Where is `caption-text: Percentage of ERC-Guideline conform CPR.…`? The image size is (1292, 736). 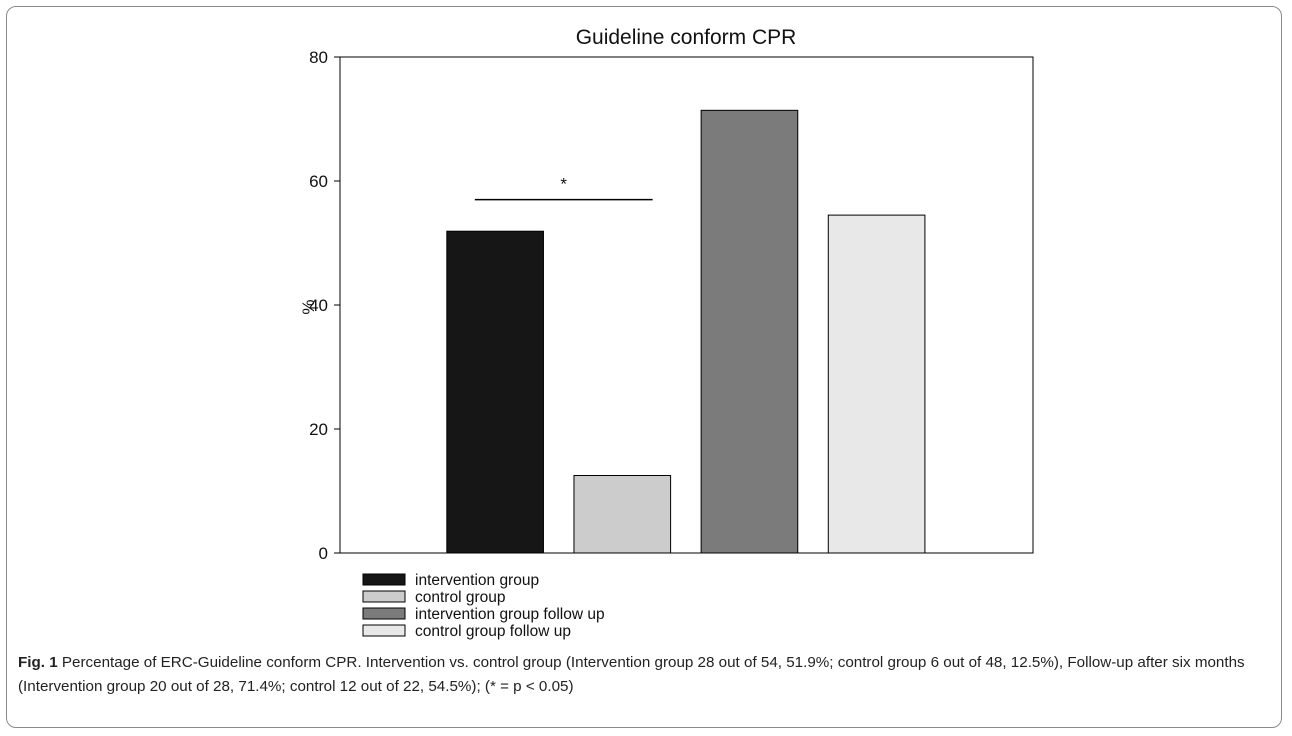
caption-text: Percentage of ERC-Guideline conform CPR.… is located at coordinates (631, 674).